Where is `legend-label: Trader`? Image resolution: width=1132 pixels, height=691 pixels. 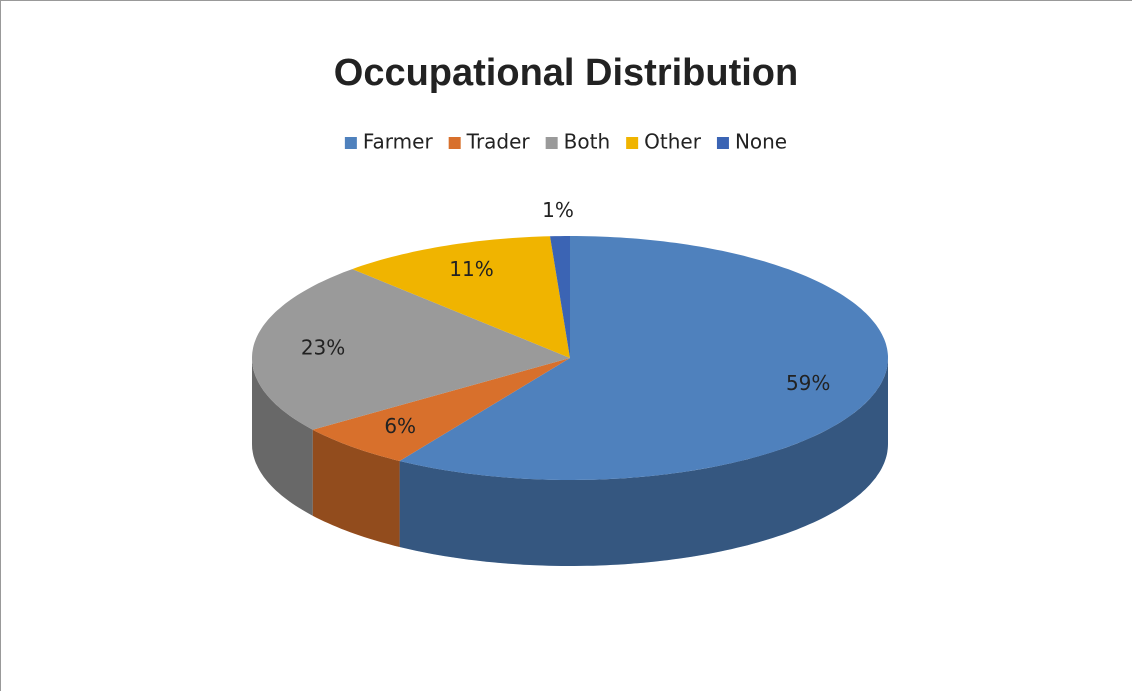 legend-label: Trader is located at coordinates (498, 142).